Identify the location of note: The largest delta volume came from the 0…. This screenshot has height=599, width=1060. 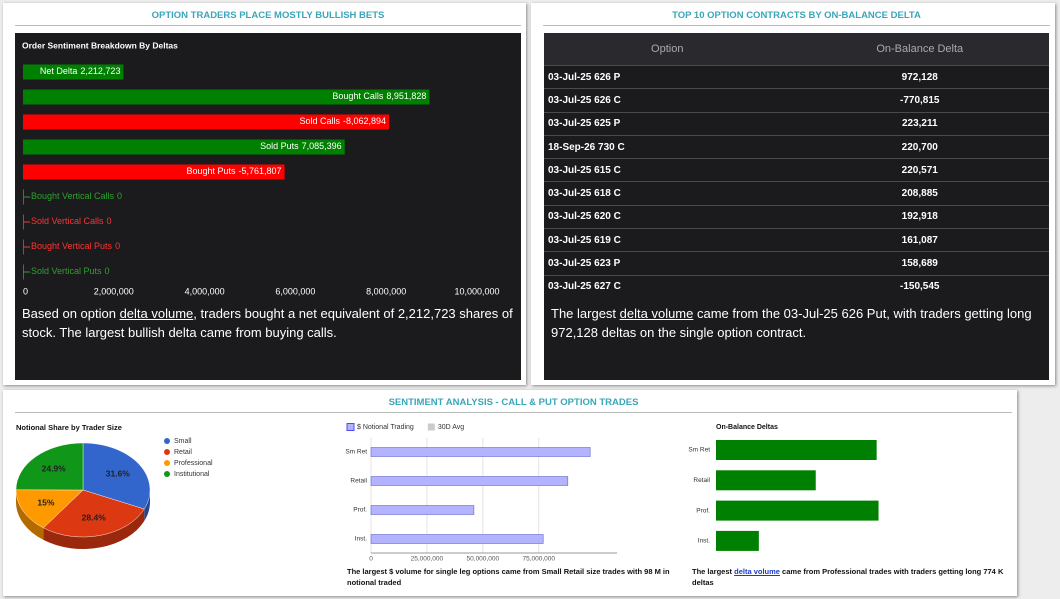
(798, 323).